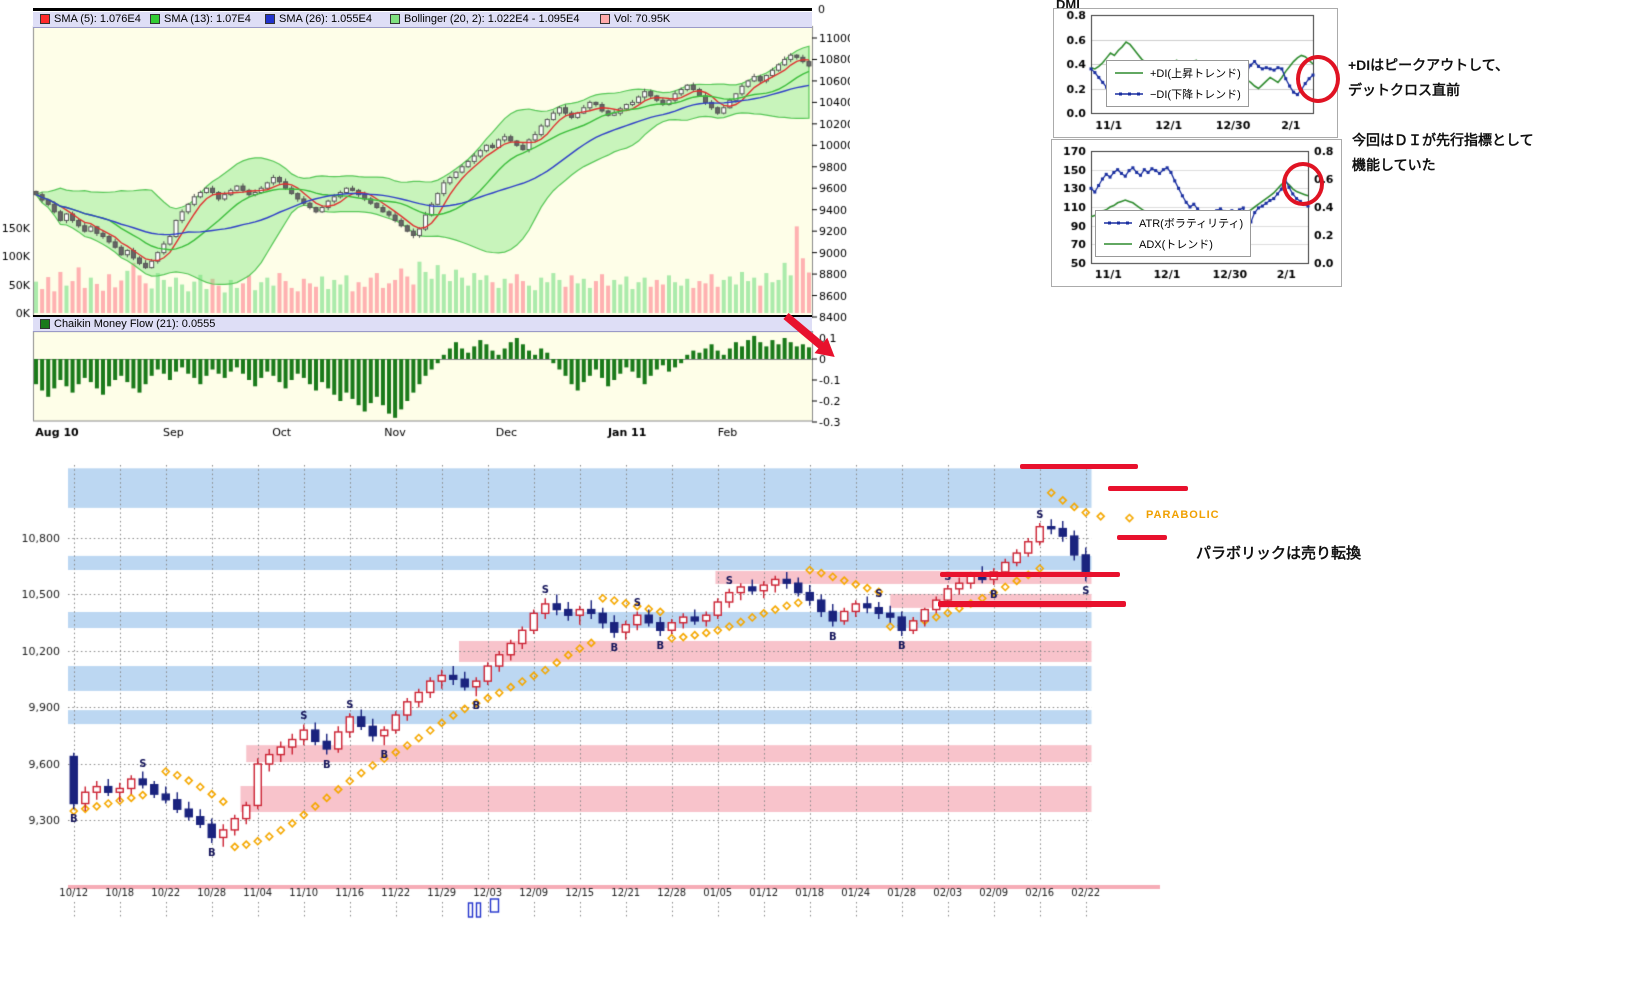 This screenshot has width=1638, height=1002. Describe the element at coordinates (1183, 515) in the screenshot. I see `parabolic-label: PARABOLIC` at that location.